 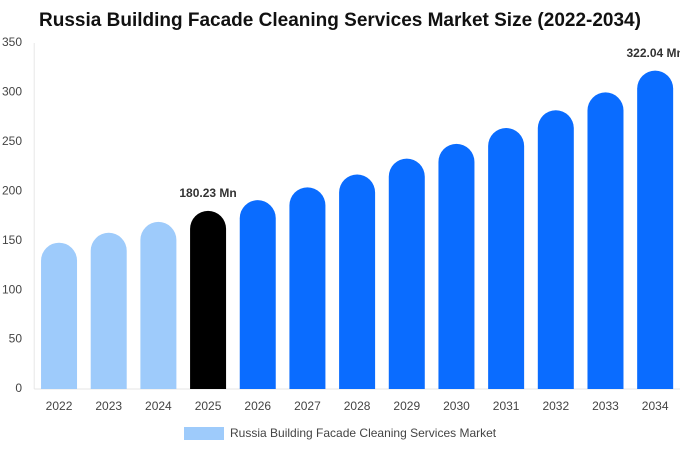 I want to click on x-tick-label: 2031, so click(x=506, y=406).